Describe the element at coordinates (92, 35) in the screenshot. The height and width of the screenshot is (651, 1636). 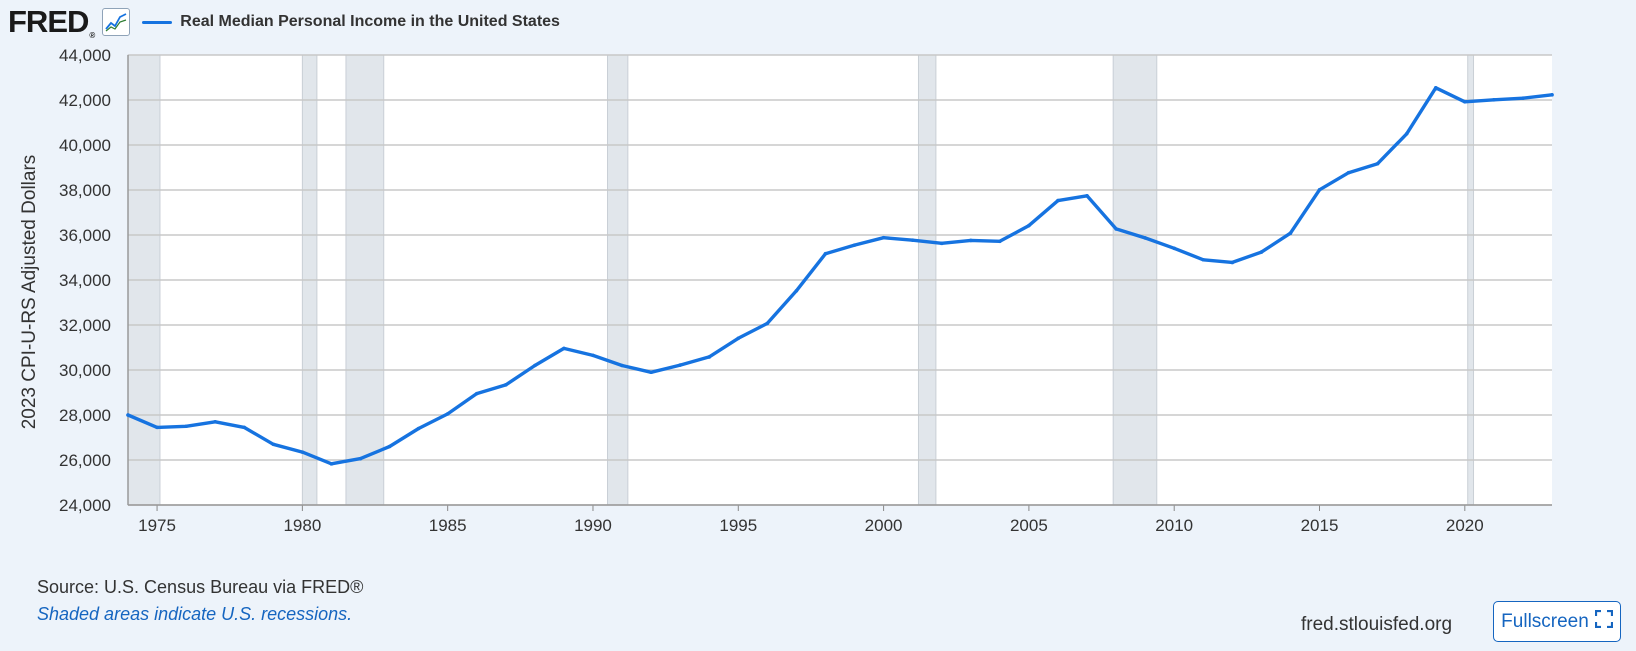
I see `fred-logo-registered-mark: ®` at that location.